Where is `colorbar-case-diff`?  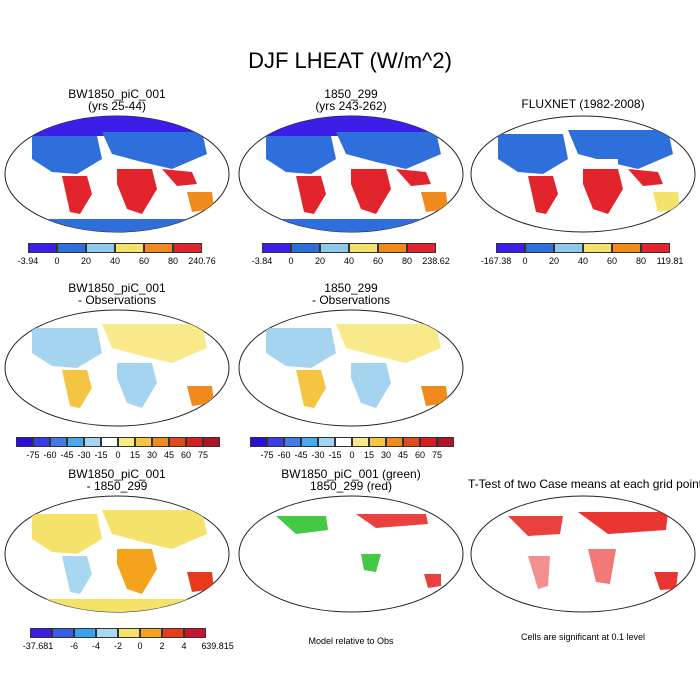
colorbar-case-diff is located at coordinates (118, 633).